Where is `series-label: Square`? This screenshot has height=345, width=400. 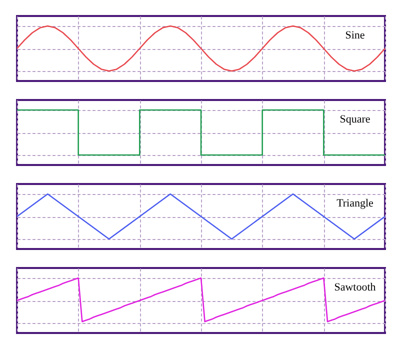
series-label: Square is located at coordinates (355, 120).